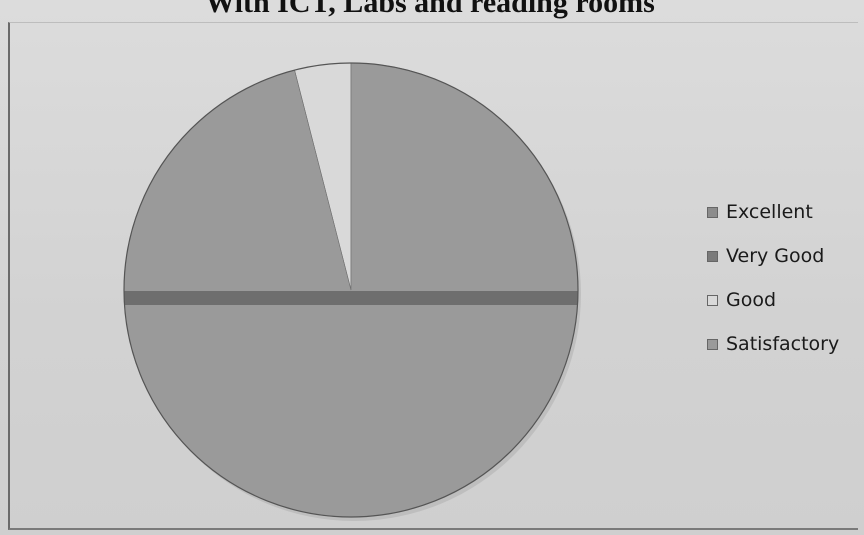  What do you see at coordinates (712, 256) in the screenshot?
I see `legend-swatch-very-good` at bounding box center [712, 256].